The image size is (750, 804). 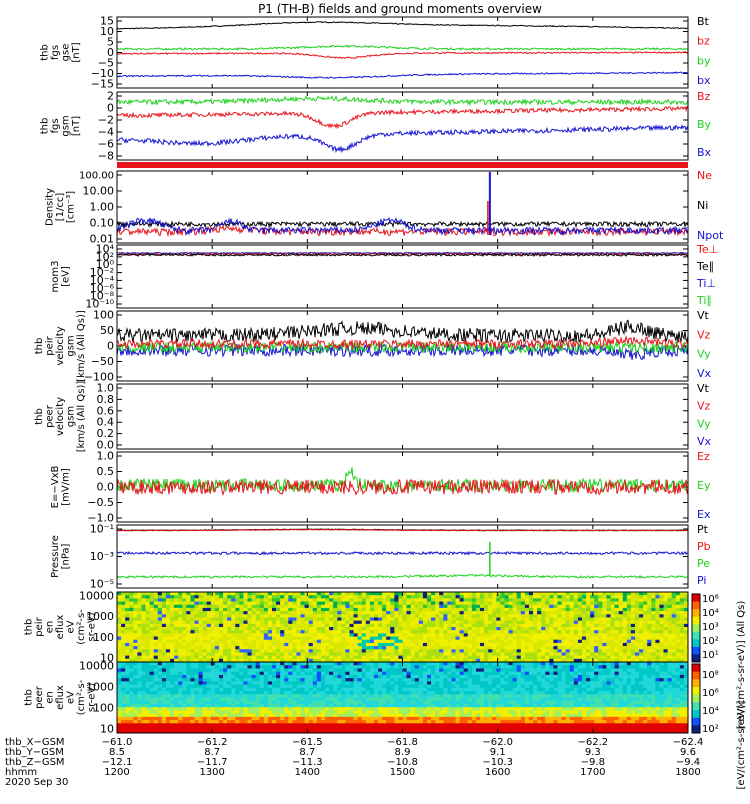 I want to click on ylabel-line: Pressure, so click(x=55, y=556).